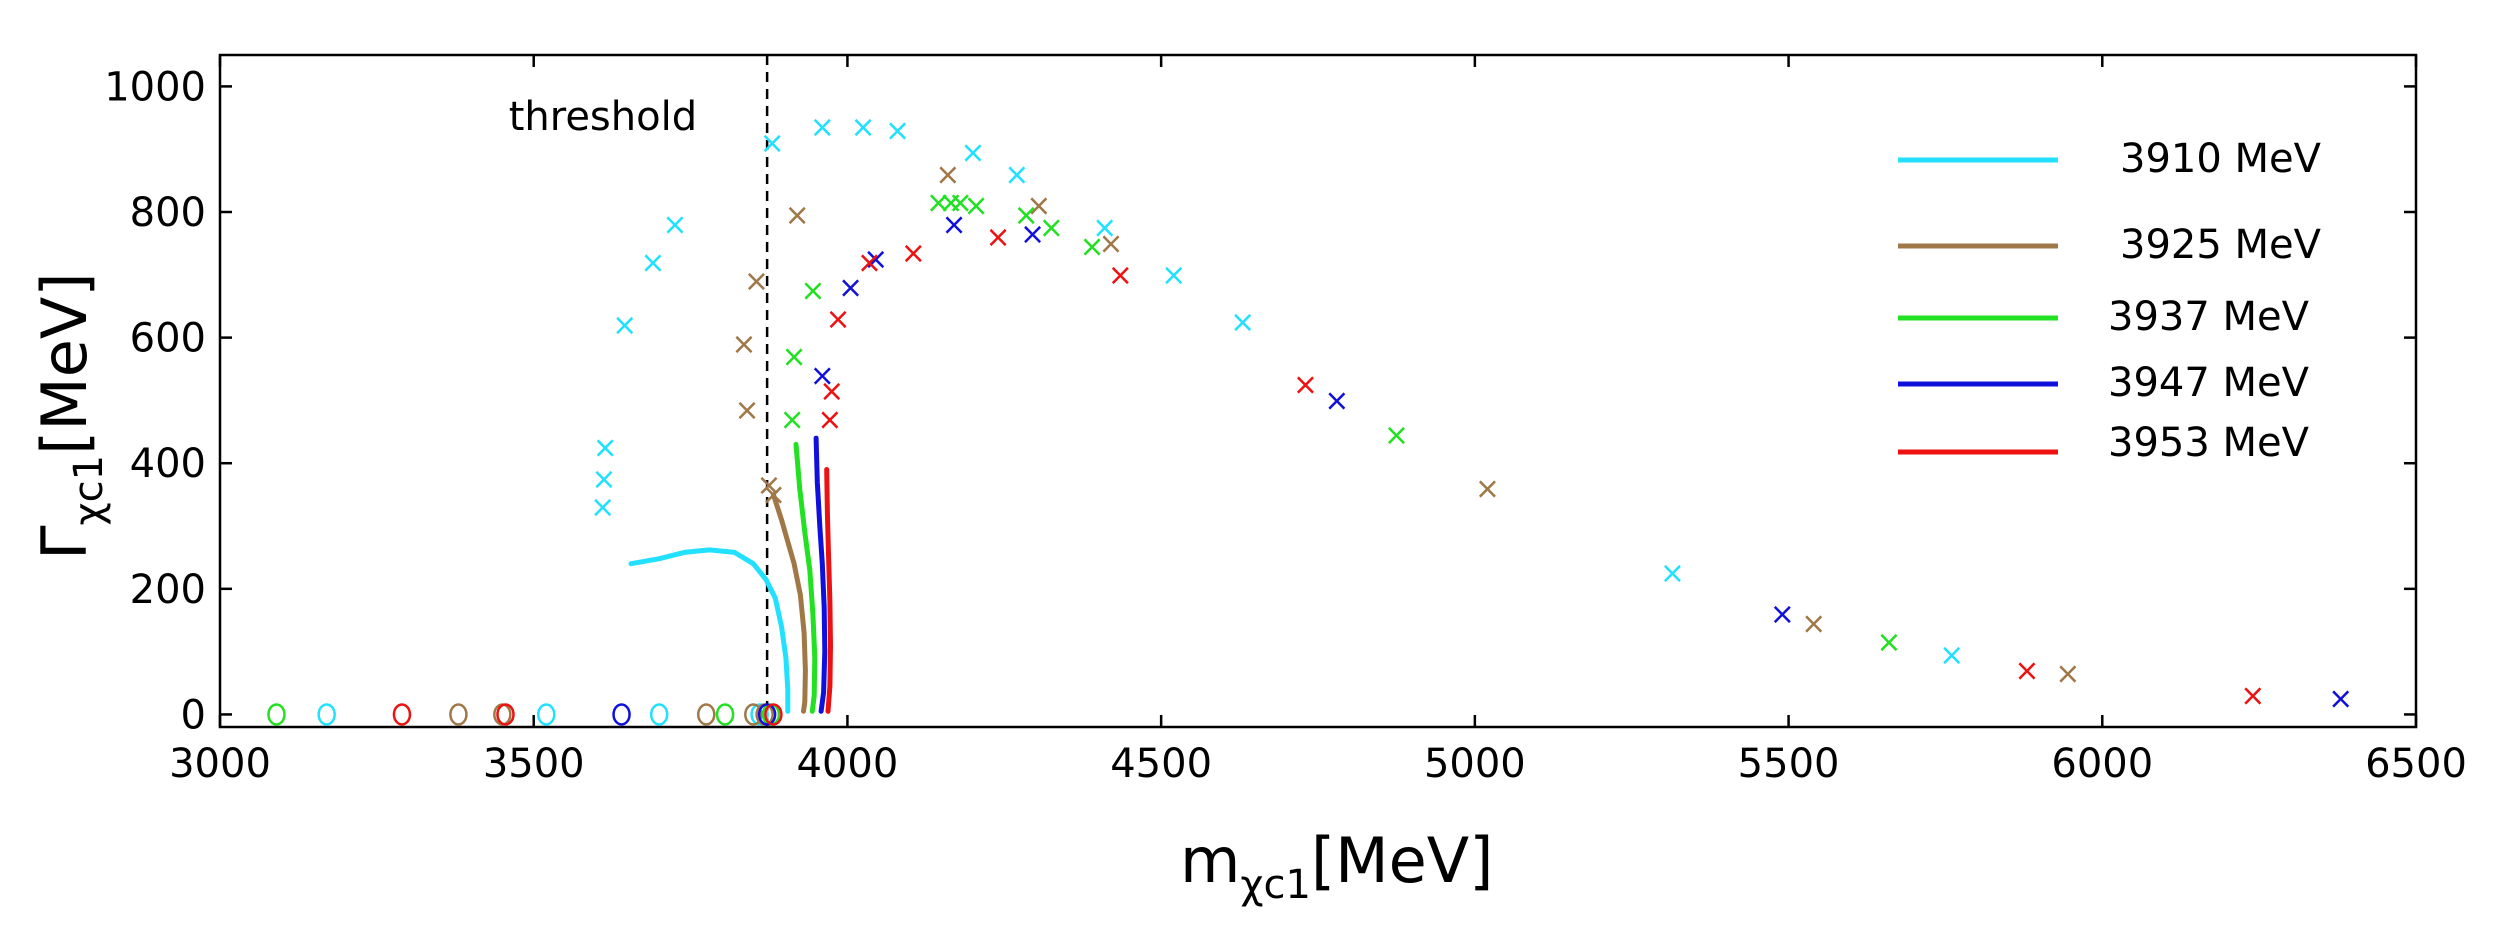 The image size is (2495, 926). What do you see at coordinates (756, 281) in the screenshot?
I see `pole-x-1-2: ×` at bounding box center [756, 281].